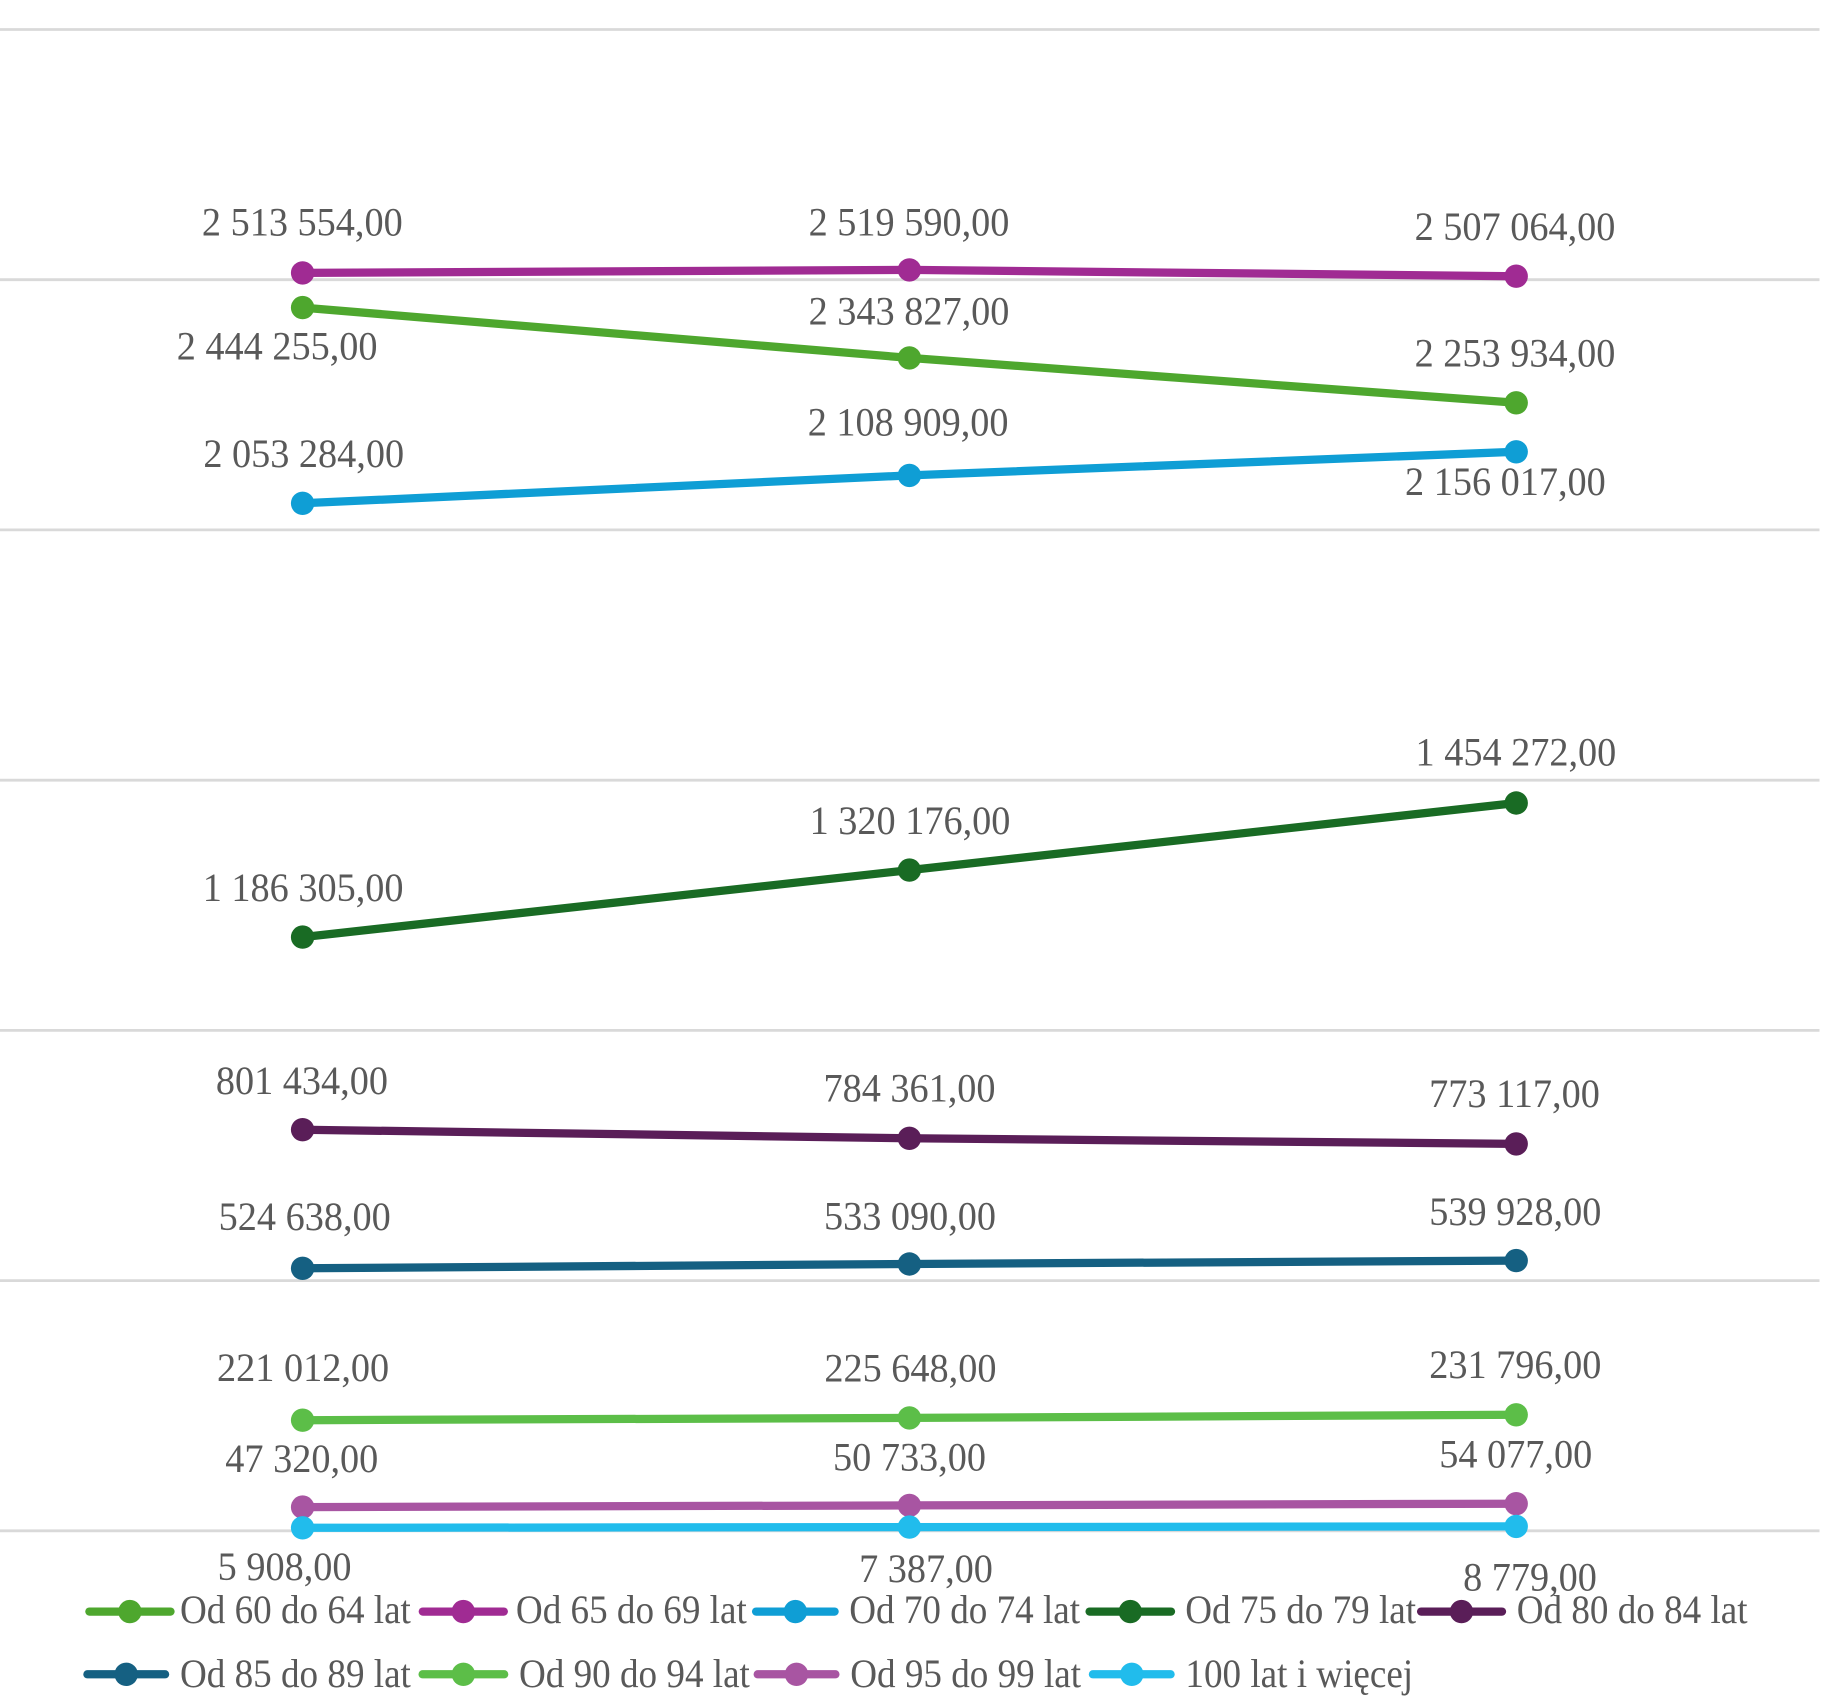 The image size is (1847, 1701). I want to click on svg-text: 1 186 305,00, so click(303, 887).